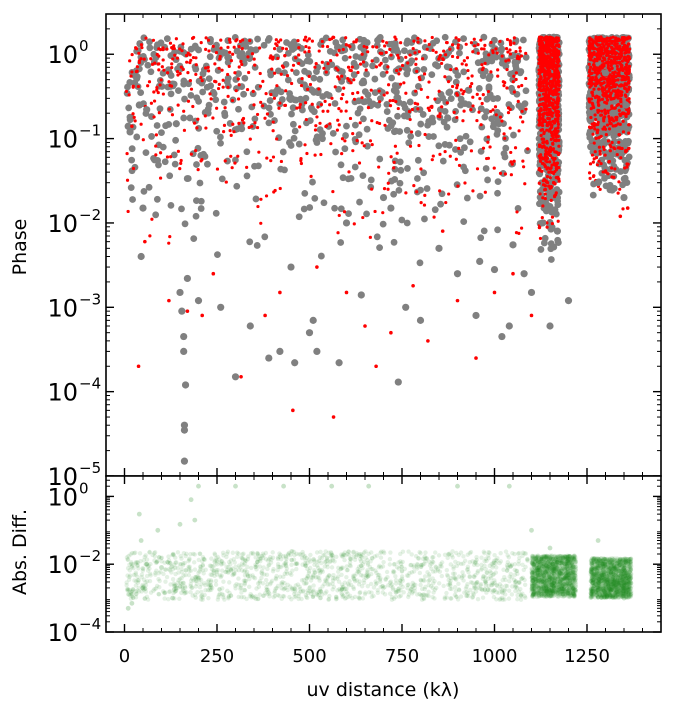 This screenshot has width=676, height=717. What do you see at coordinates (549, 138) in the screenshot?
I see `phase-dense-band` at bounding box center [549, 138].